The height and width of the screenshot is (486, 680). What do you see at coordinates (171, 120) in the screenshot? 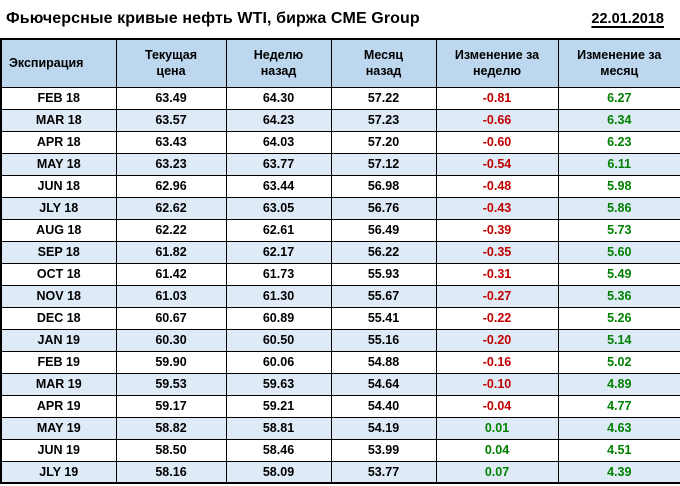
I see `current-price-cell: 63.57` at bounding box center [171, 120].